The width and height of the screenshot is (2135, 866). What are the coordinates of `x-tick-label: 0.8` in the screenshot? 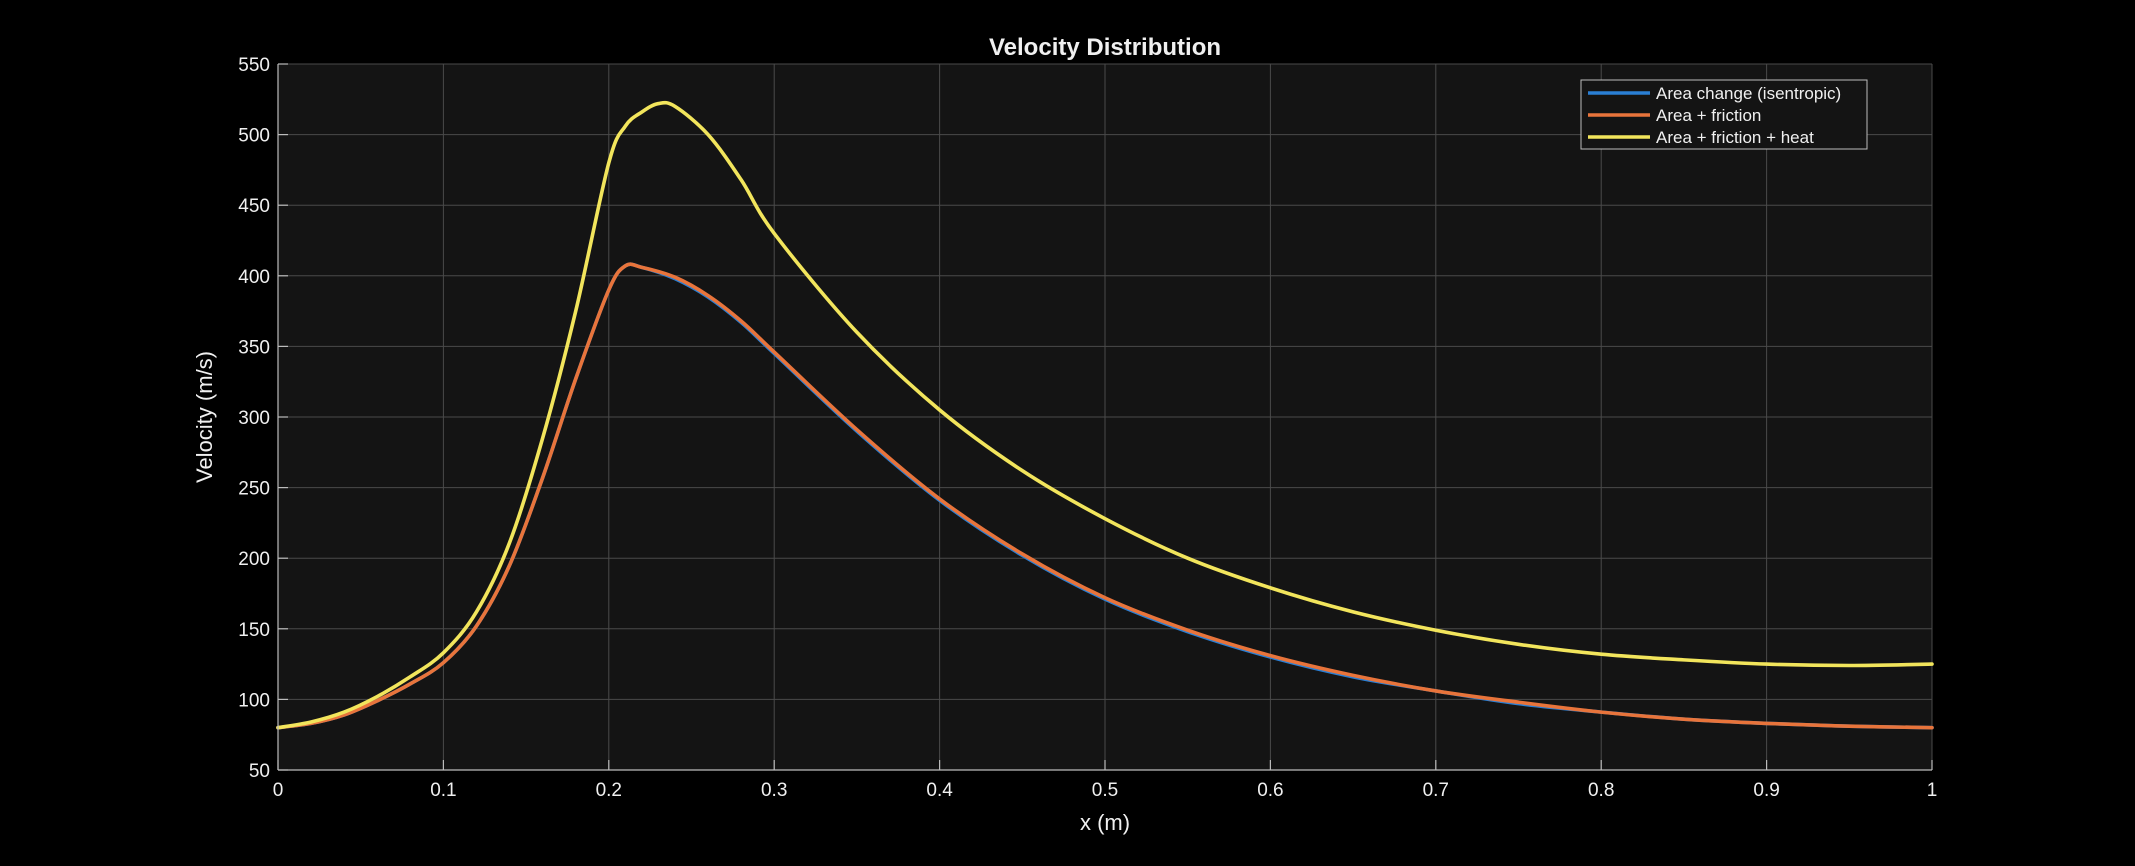 It's located at (1601, 790).